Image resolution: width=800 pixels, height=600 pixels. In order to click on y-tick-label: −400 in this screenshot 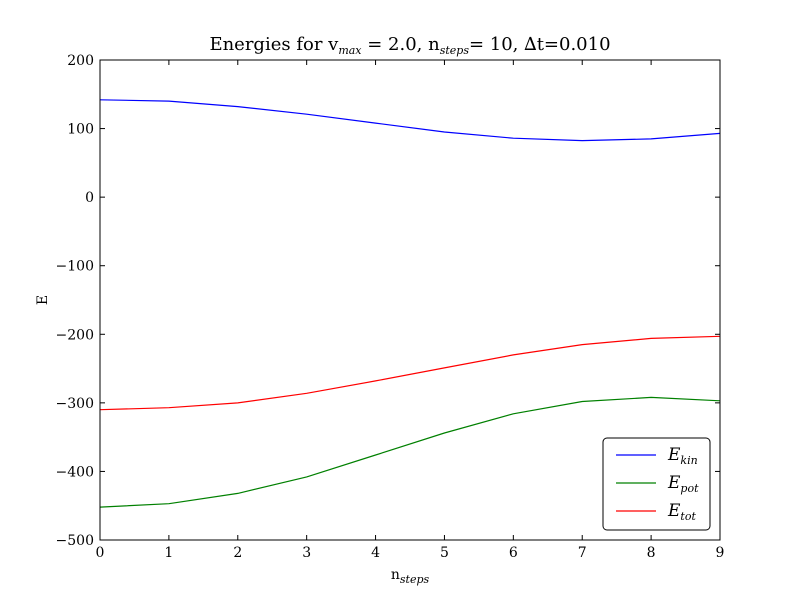, I will do `click(75, 472)`.